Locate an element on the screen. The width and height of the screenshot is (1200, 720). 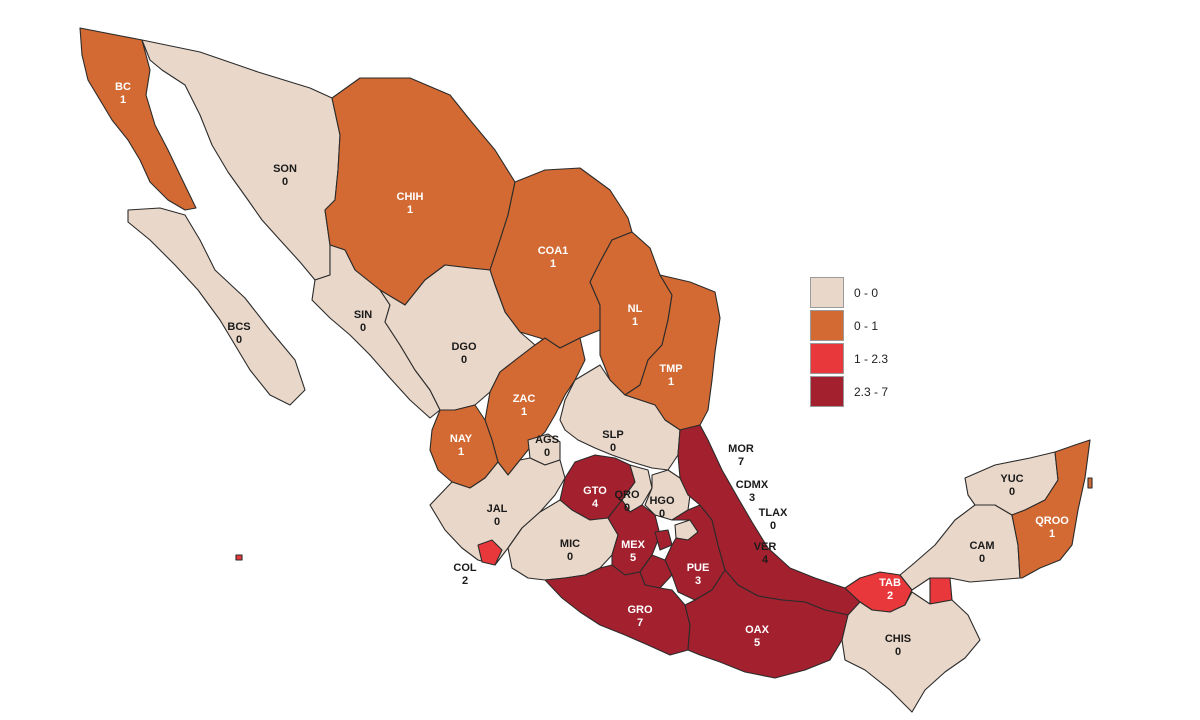
state-GRO is located at coordinates (617, 610).